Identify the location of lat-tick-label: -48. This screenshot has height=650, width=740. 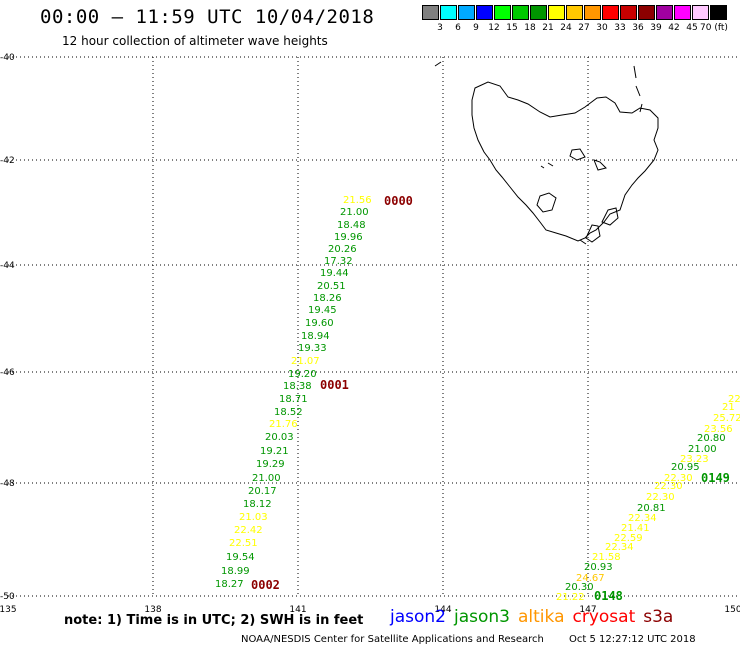
(7, 484).